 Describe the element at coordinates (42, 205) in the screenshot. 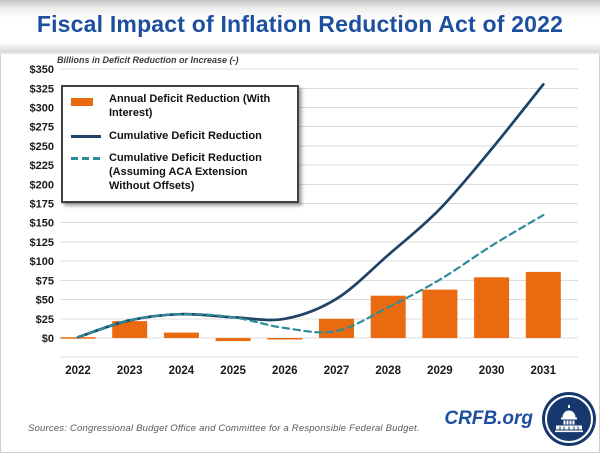

I see `y-axis-tick-label-175: $175` at that location.